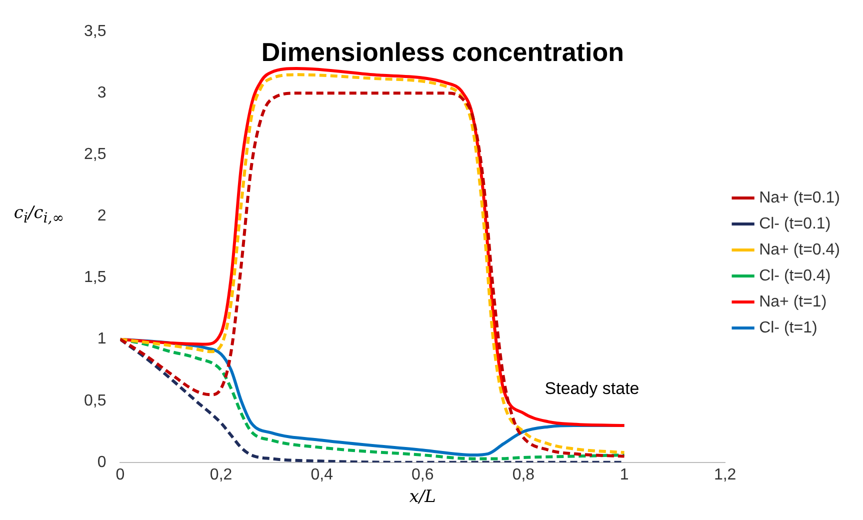  What do you see at coordinates (592, 388) in the screenshot?
I see `annotation: Steady state` at bounding box center [592, 388].